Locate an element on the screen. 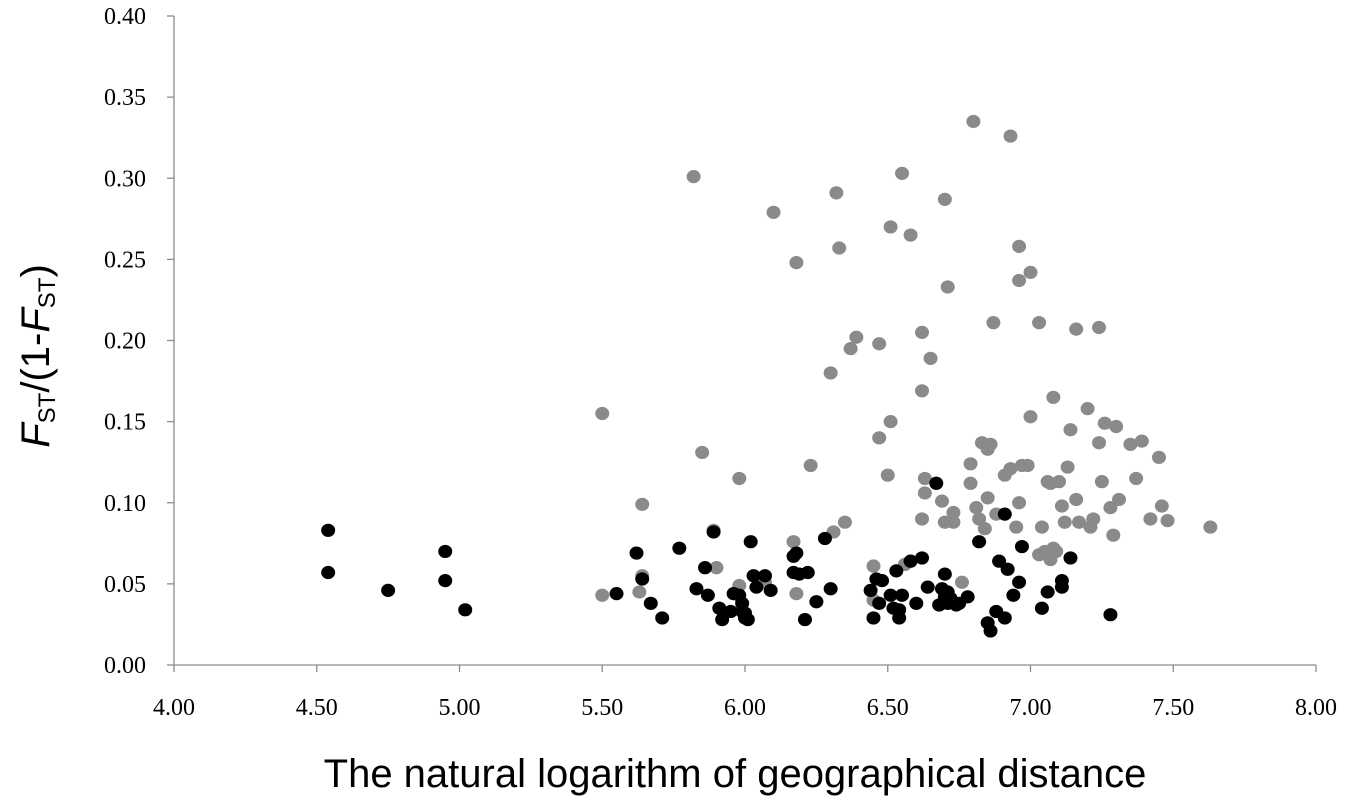 This screenshot has width=1350, height=812. y-tick-label: 0.30 is located at coordinates (125, 179).